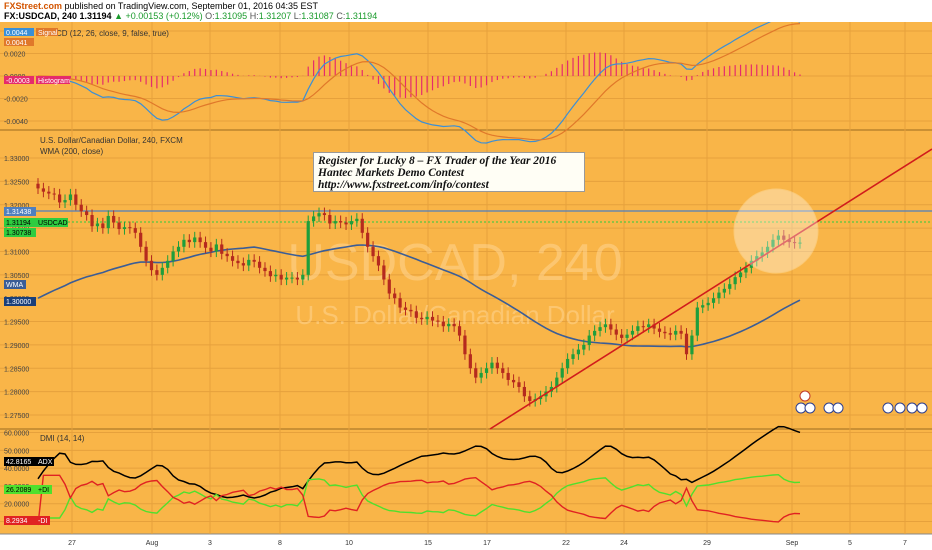 This screenshot has height=550, width=932. I want to click on low-label: L:, so click(297, 16).